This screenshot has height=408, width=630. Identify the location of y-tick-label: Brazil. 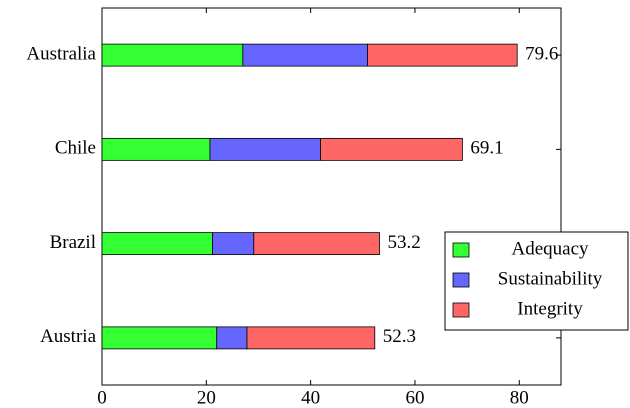
(73, 242).